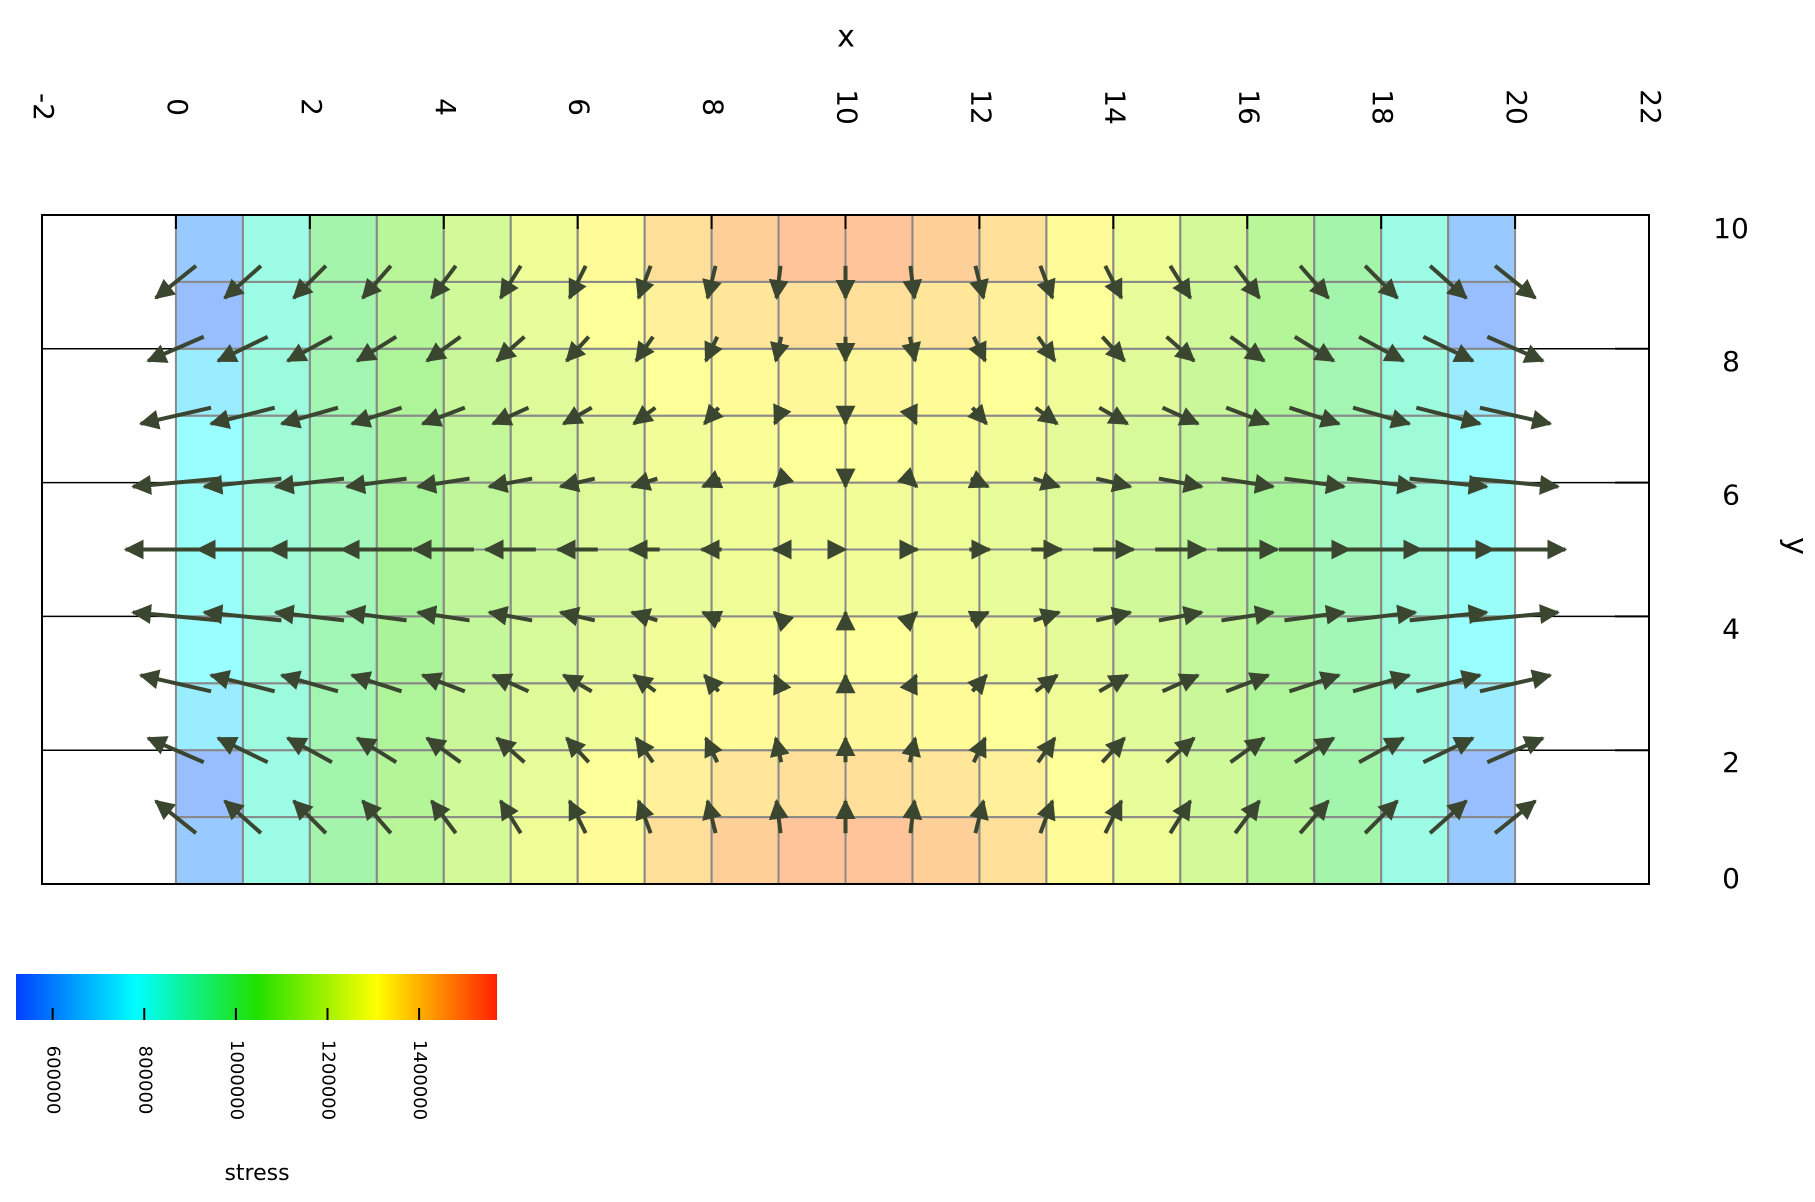 This screenshot has height=1202, width=1815. What do you see at coordinates (256, 1173) in the screenshot?
I see `colorbar-label: stress` at bounding box center [256, 1173].